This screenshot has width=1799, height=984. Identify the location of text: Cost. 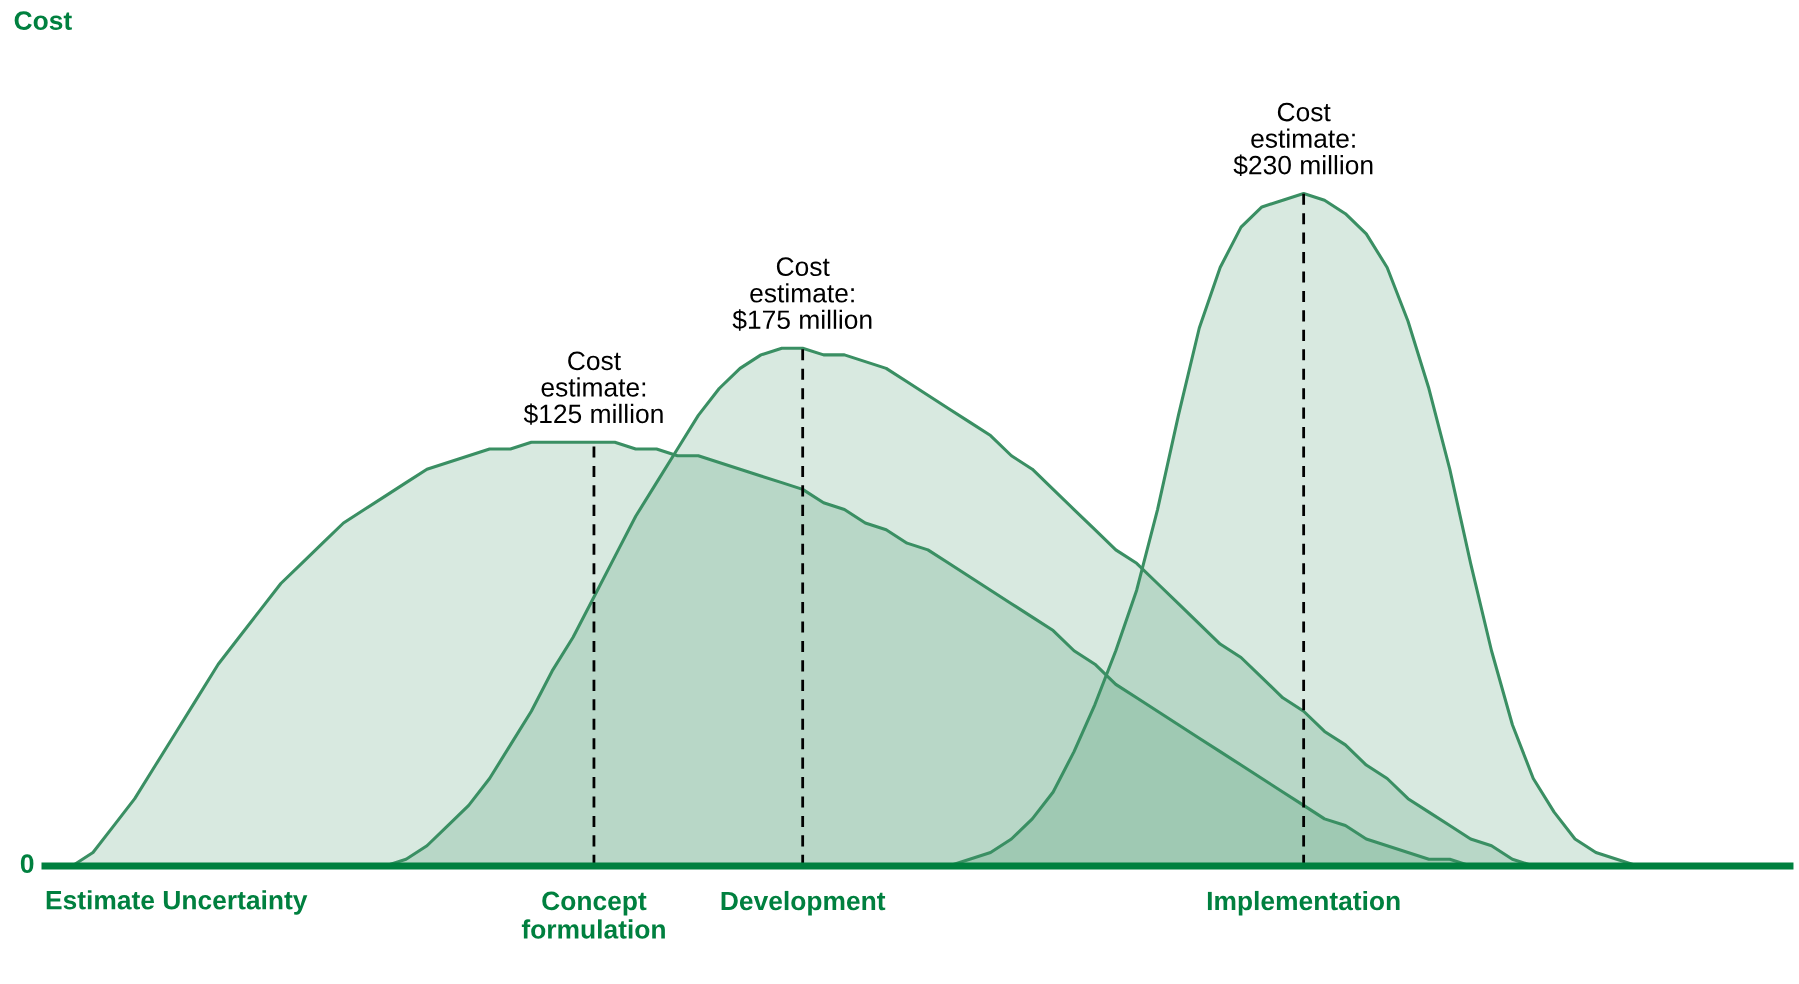
(43, 21).